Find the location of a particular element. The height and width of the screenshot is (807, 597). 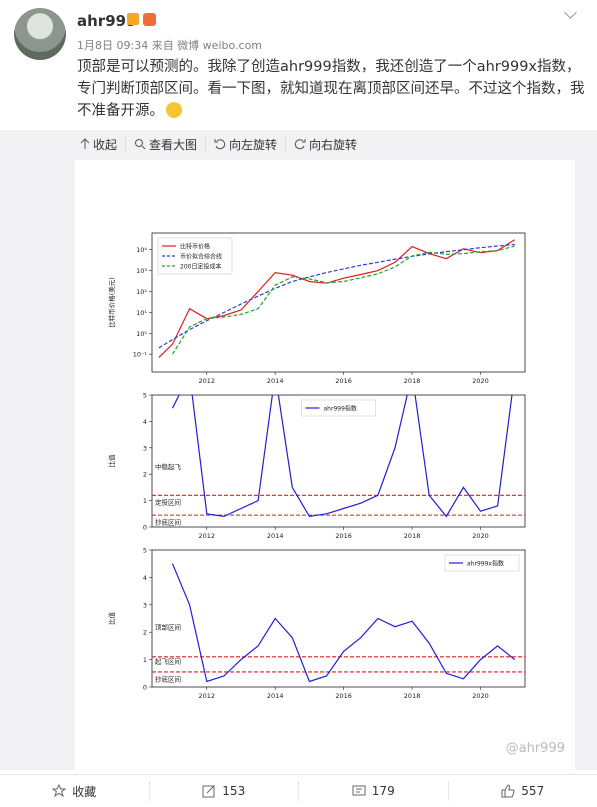

collect-button: 收藏 is located at coordinates (75, 791).